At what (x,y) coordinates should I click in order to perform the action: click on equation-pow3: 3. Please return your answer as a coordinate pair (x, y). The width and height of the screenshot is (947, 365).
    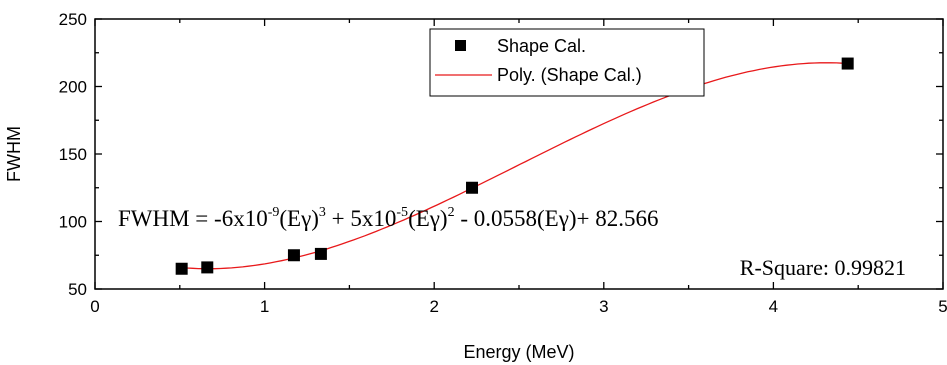
    Looking at the image, I should click on (322, 212).